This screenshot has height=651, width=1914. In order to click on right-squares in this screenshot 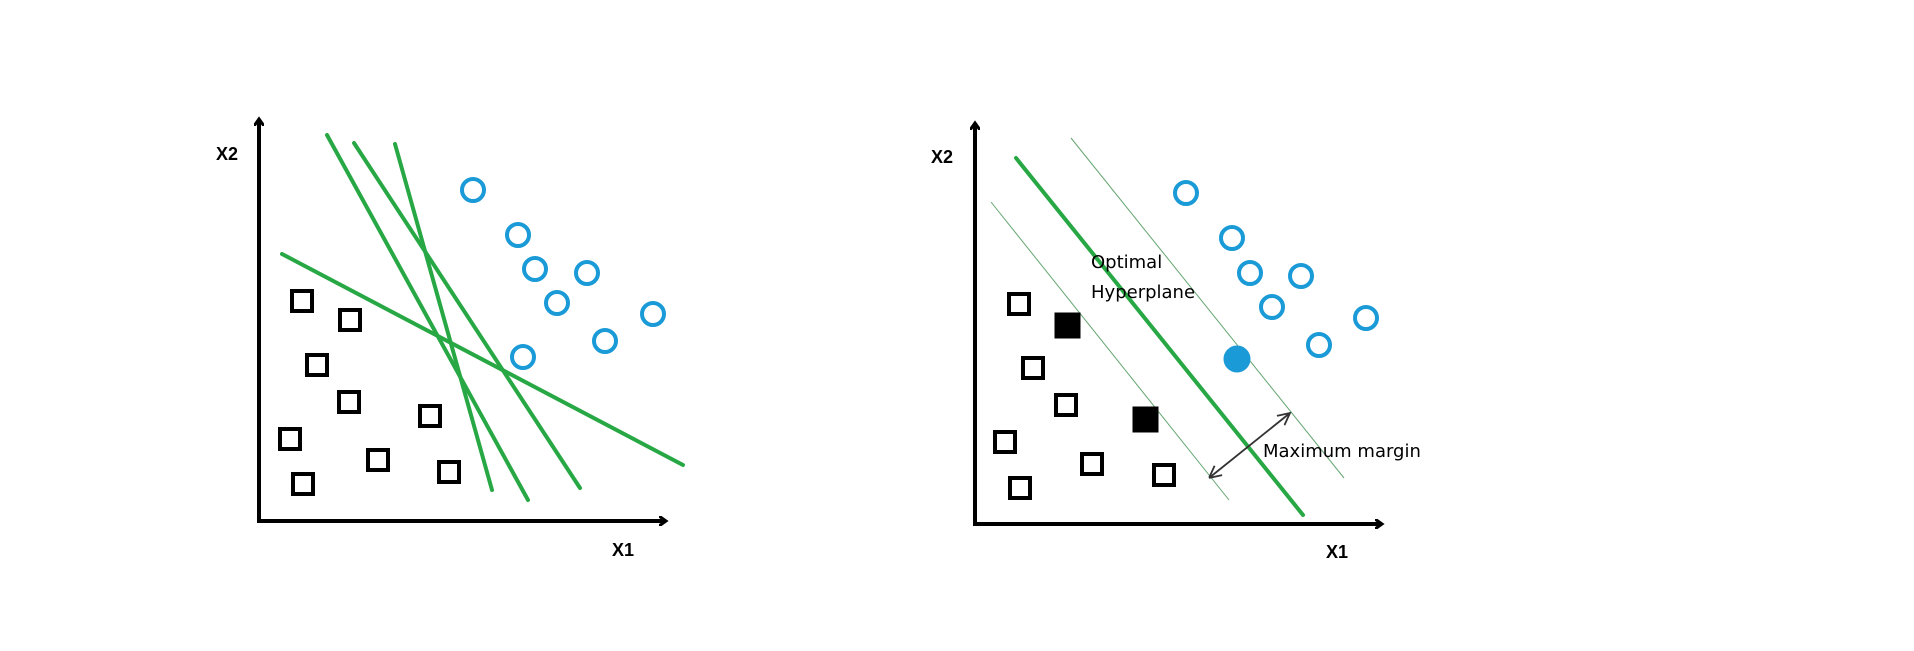, I will do `click(1084, 396)`.